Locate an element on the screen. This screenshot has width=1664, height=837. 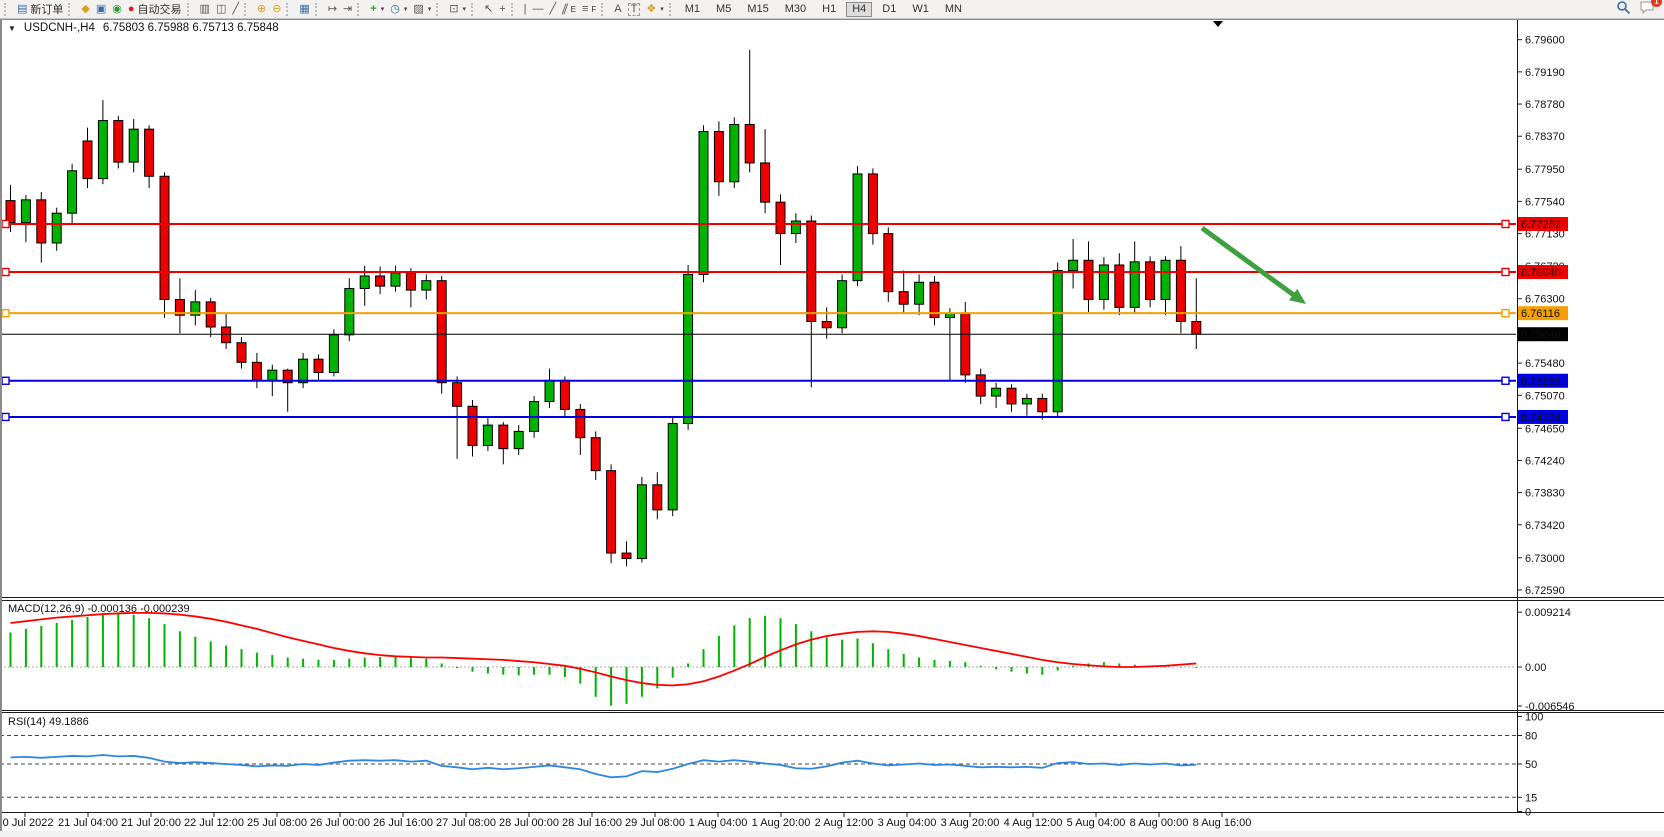
auto-scroll-button: ↦ is located at coordinates (332, 9).